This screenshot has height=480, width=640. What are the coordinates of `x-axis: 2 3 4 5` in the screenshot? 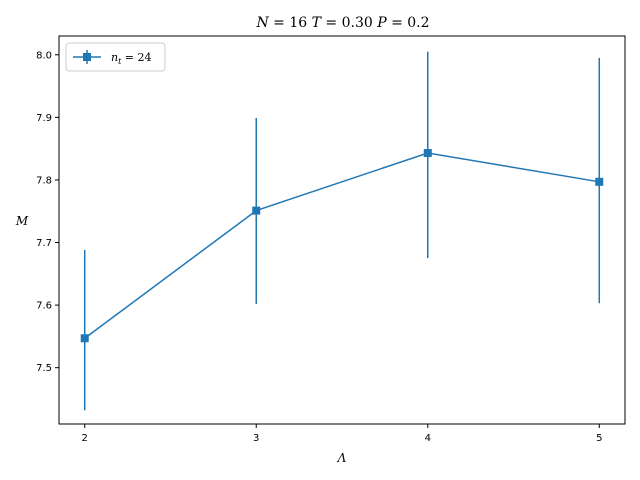 It's located at (342, 434).